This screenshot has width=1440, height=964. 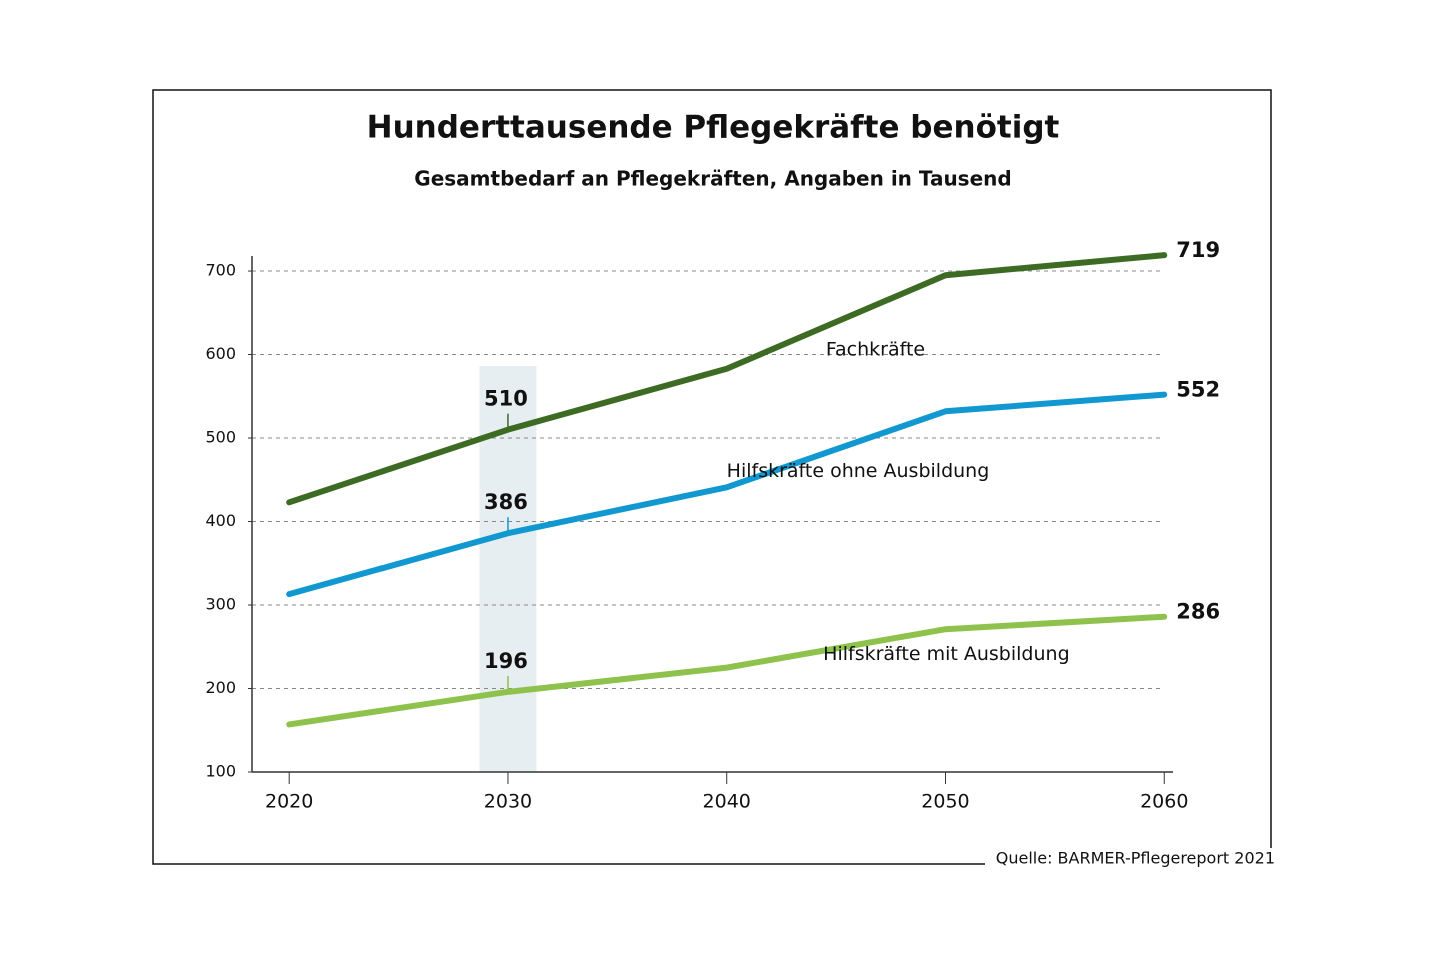 I want to click on x-tick-label: 2060, so click(x=1164, y=802).